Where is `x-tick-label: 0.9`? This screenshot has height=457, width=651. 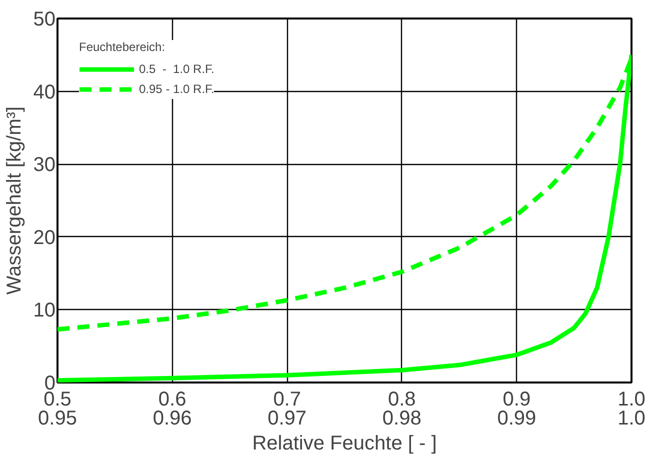
x-tick-label: 0.9 is located at coordinates (516, 399).